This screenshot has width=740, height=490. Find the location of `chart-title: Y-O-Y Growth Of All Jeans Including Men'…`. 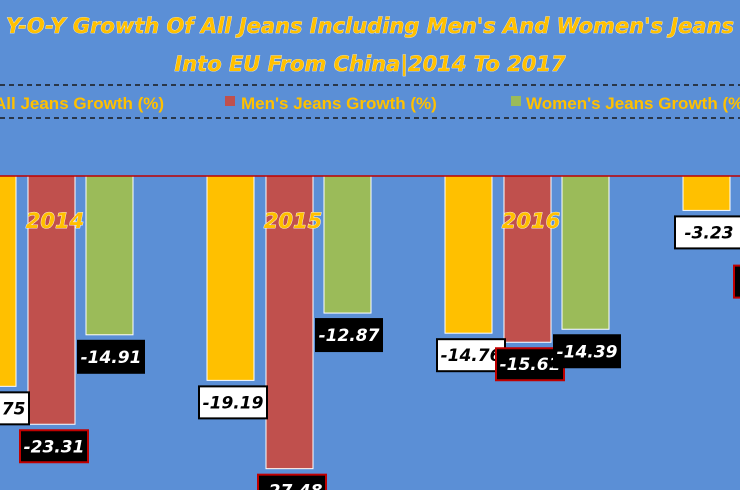

chart-title: Y-O-Y Growth Of All Jeans Including Men'… is located at coordinates (370, 46).